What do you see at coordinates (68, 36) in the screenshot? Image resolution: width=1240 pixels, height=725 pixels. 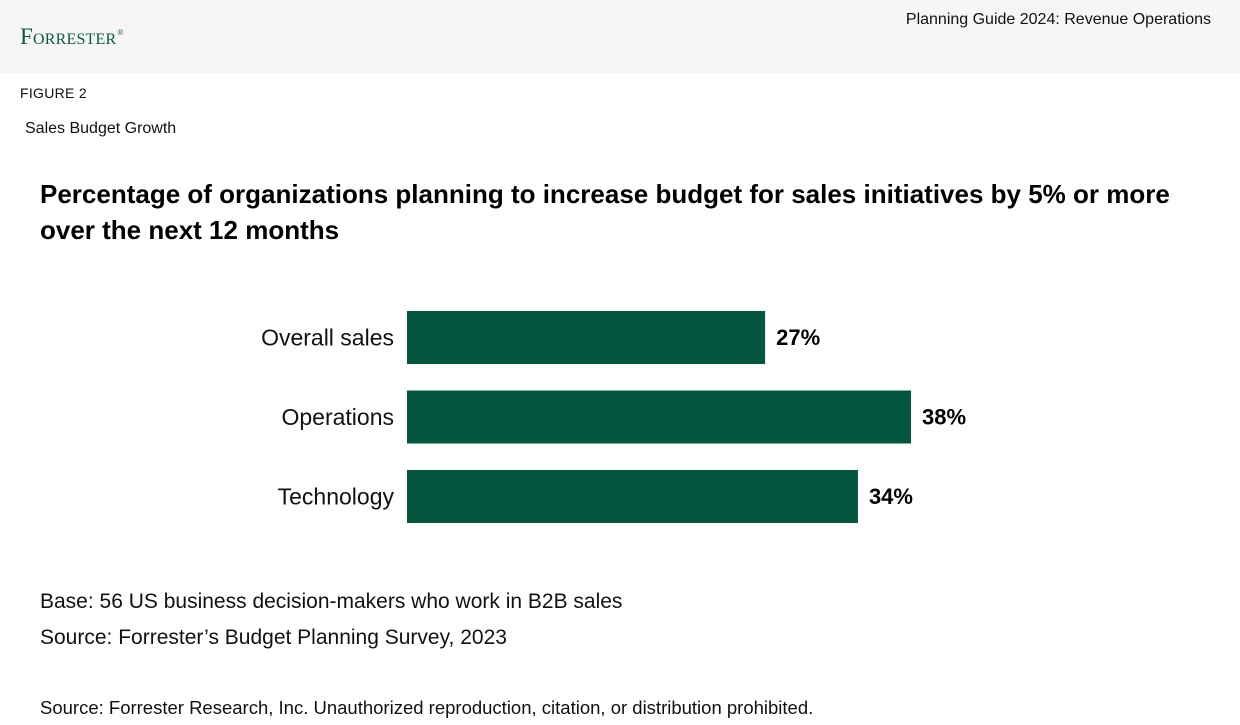 I see `logo-text: Forrester` at bounding box center [68, 36].